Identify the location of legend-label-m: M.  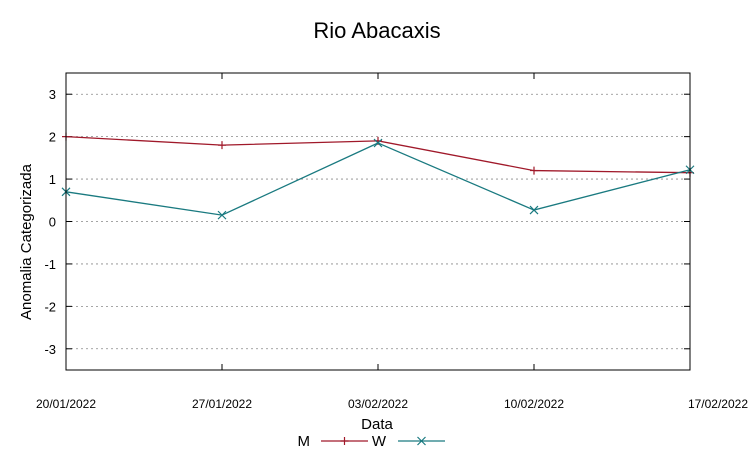
(304, 441).